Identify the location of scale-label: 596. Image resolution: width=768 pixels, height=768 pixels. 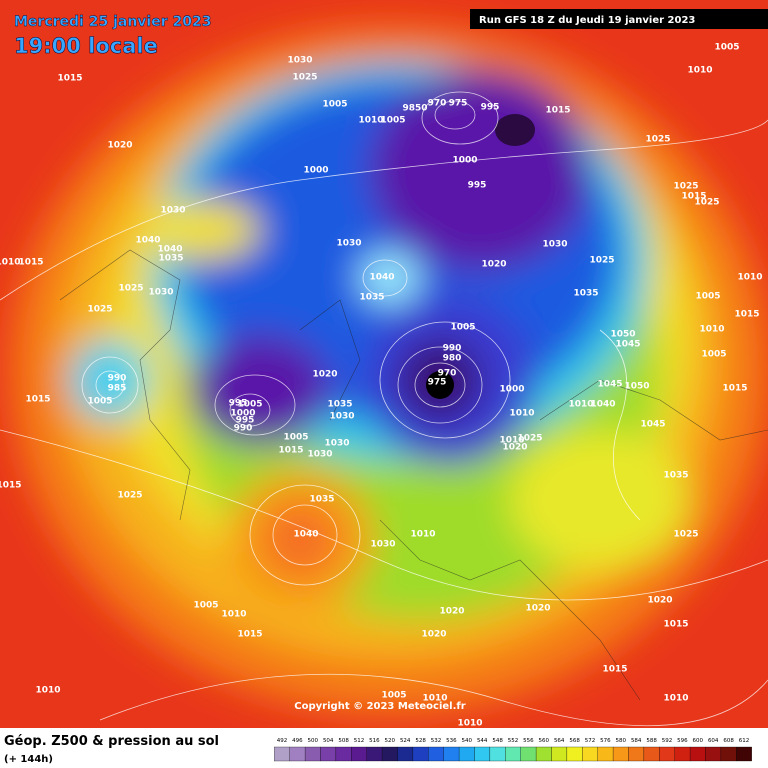
(682, 741).